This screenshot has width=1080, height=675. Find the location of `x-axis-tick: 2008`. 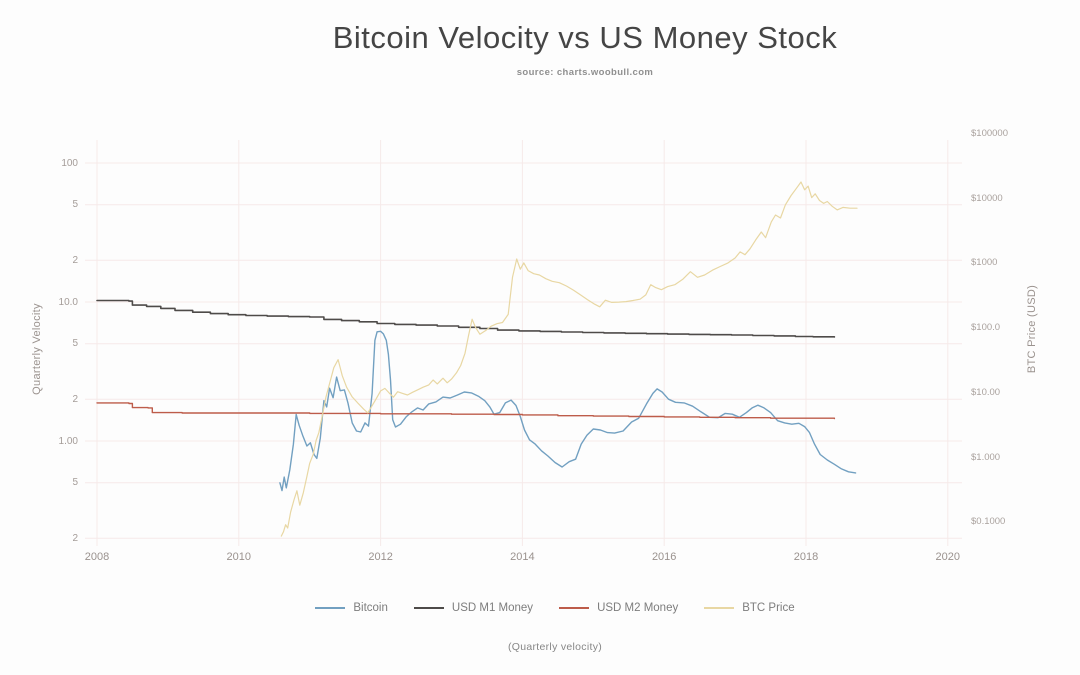

x-axis-tick: 2008 is located at coordinates (97, 557).